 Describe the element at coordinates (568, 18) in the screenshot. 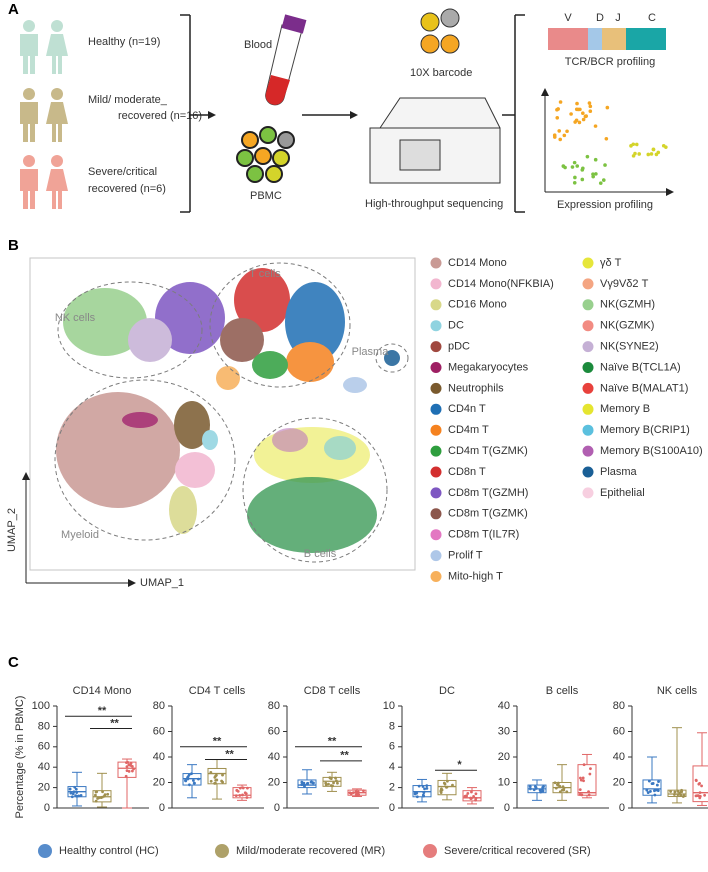

I see `segment-label: V` at that location.